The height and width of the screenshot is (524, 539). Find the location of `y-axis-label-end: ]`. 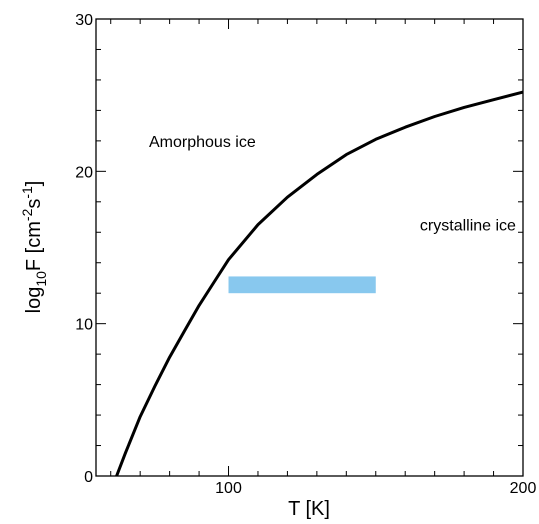

y-axis-label-end: ] is located at coordinates (34, 184).